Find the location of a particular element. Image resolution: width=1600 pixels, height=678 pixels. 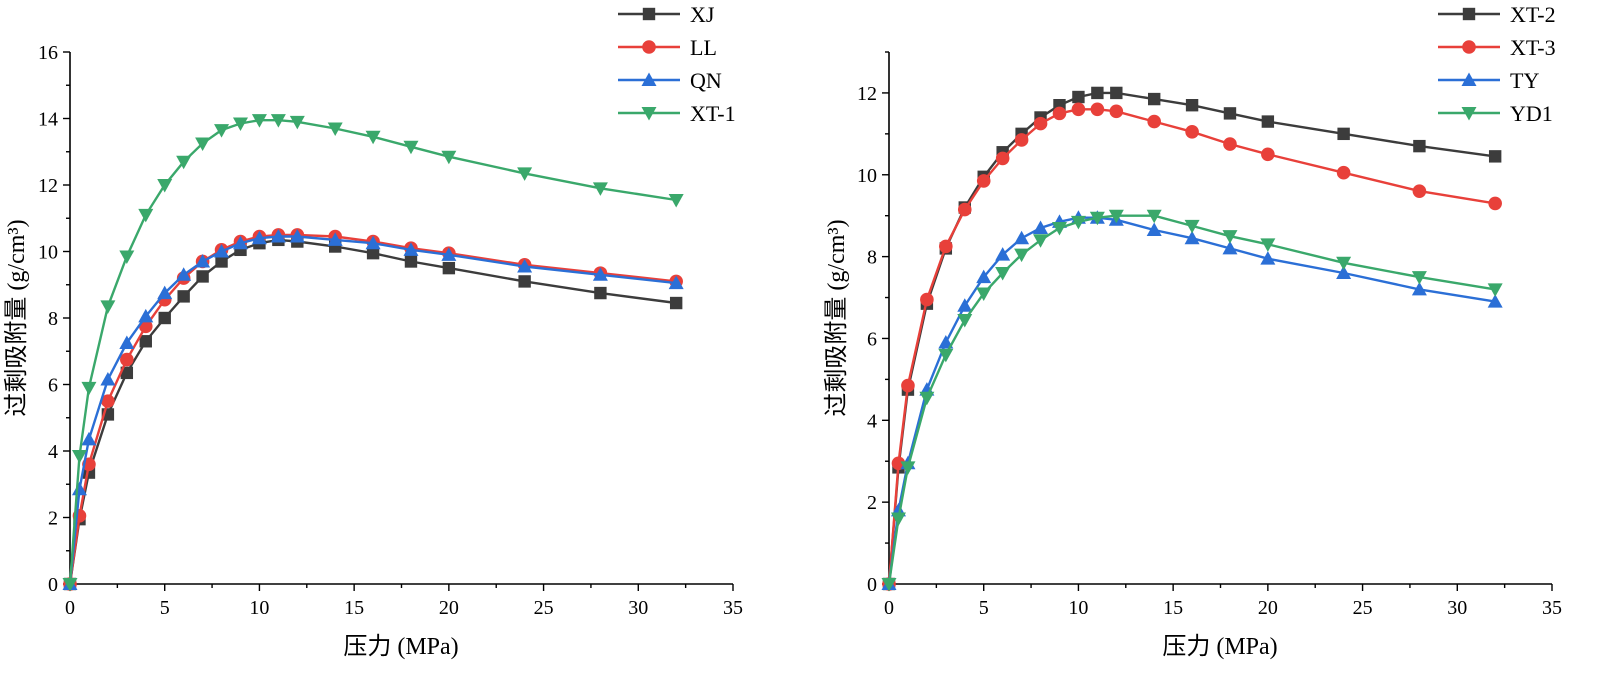

legend-item-XT-3: XT-3 is located at coordinates (1497, 47).